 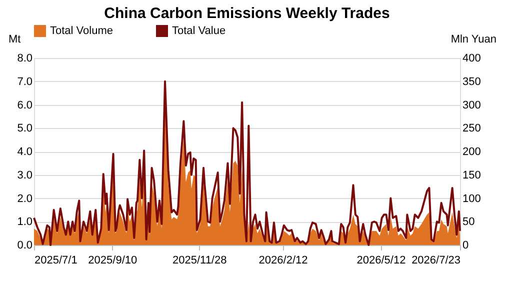 I want to click on x-tick-label: 2025/11/28, so click(x=199, y=260).